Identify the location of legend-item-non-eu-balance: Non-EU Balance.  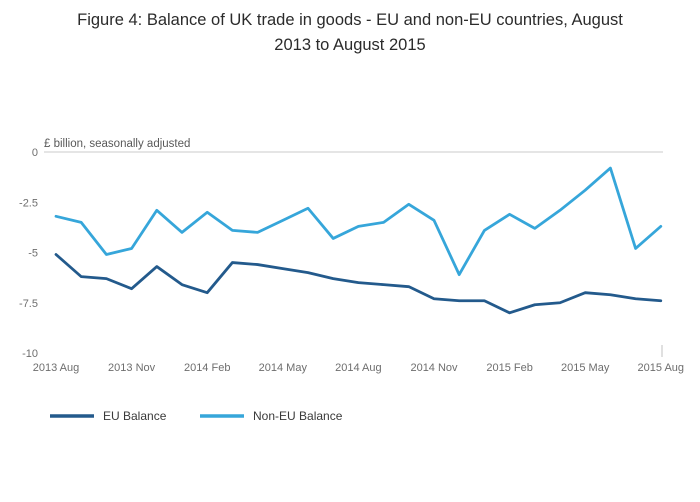
(271, 416).